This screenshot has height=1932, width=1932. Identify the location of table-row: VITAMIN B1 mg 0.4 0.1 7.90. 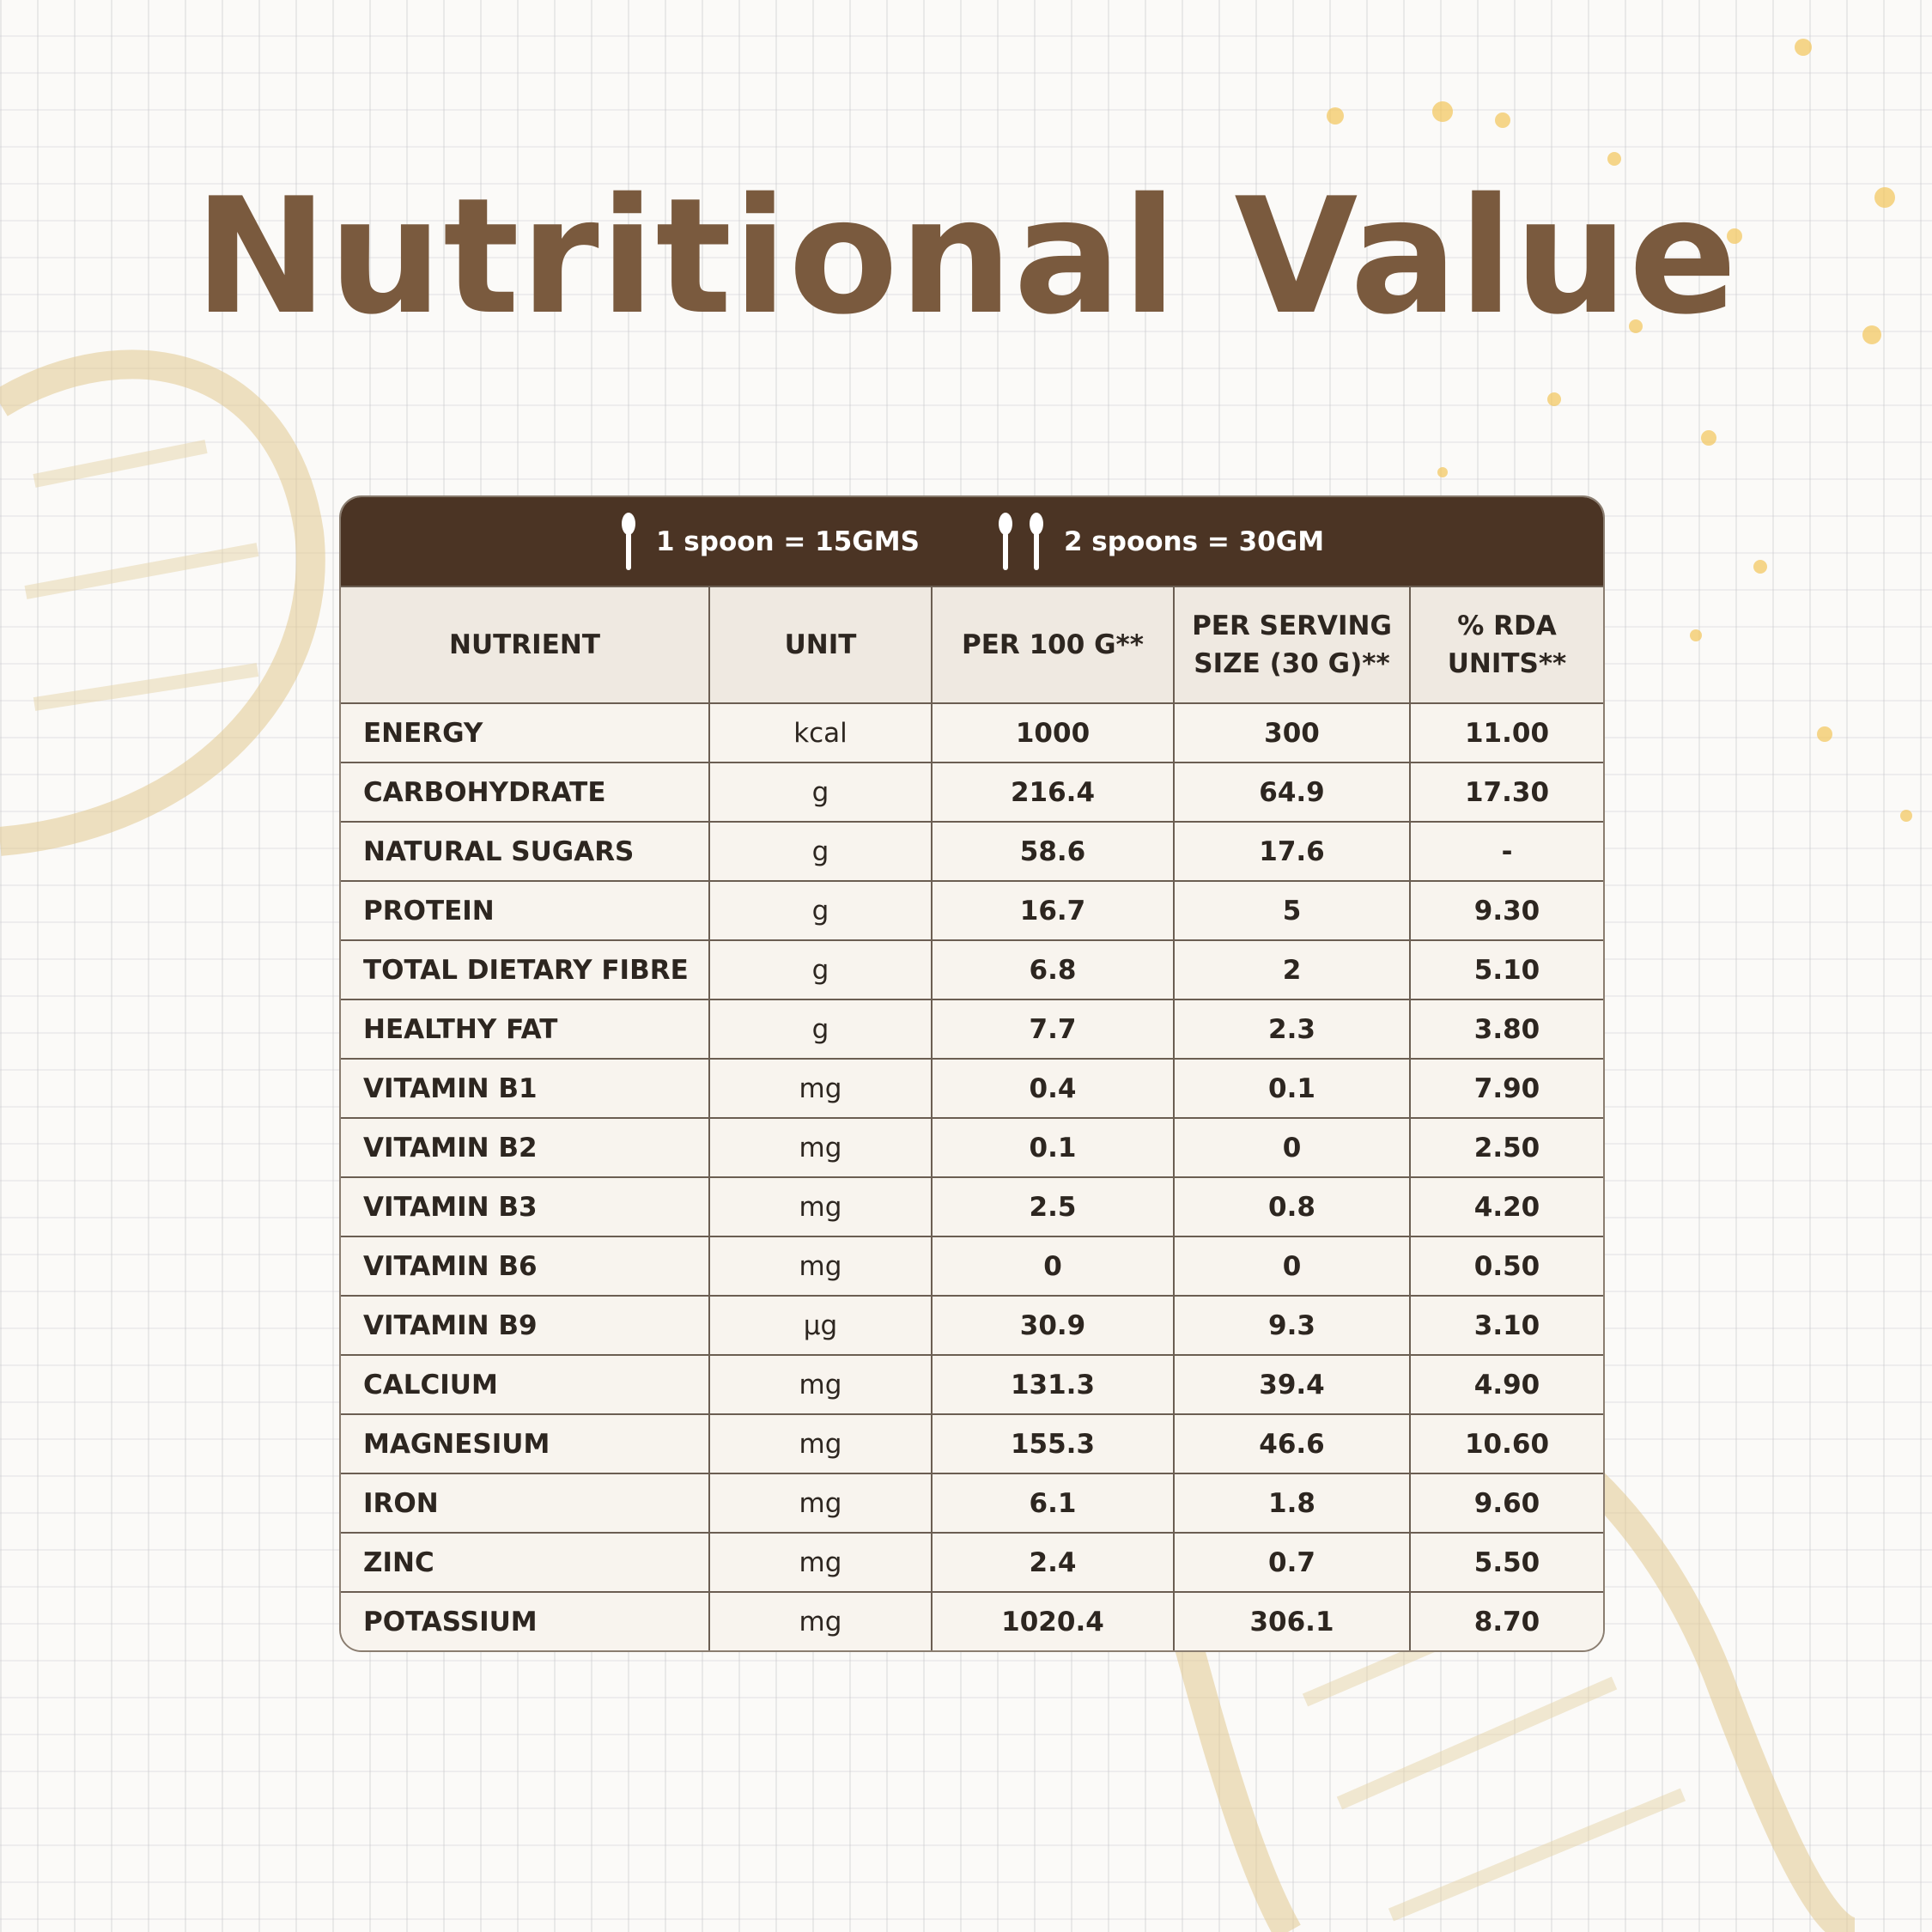
(972, 1089).